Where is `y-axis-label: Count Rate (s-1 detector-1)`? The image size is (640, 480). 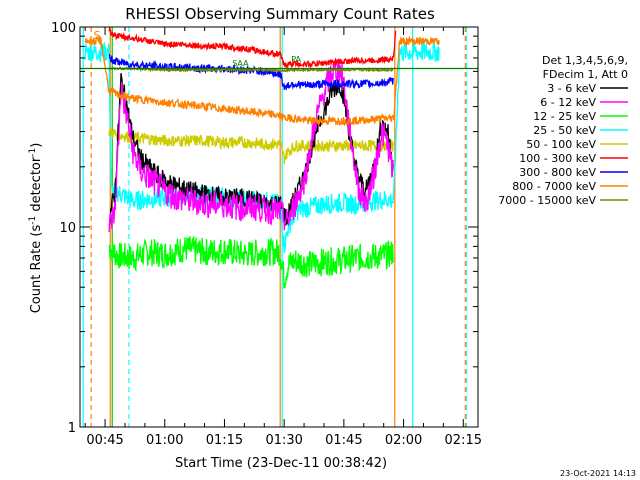 y-axis-label: Count Rate (s-1 detector-1) is located at coordinates (36, 228).